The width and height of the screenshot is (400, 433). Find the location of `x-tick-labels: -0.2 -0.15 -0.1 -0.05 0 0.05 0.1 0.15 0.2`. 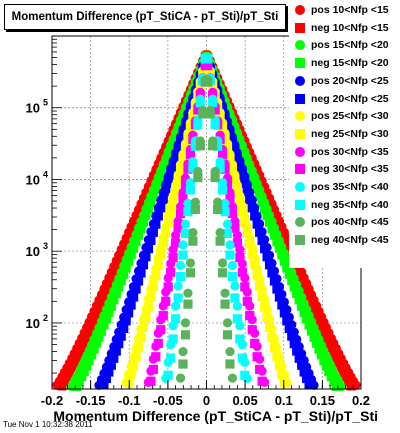

x-tick-labels: -0.2 -0.15 -0.1 -0.05 0 0.05 0.1 0.15 0.2 is located at coordinates (205, 400).